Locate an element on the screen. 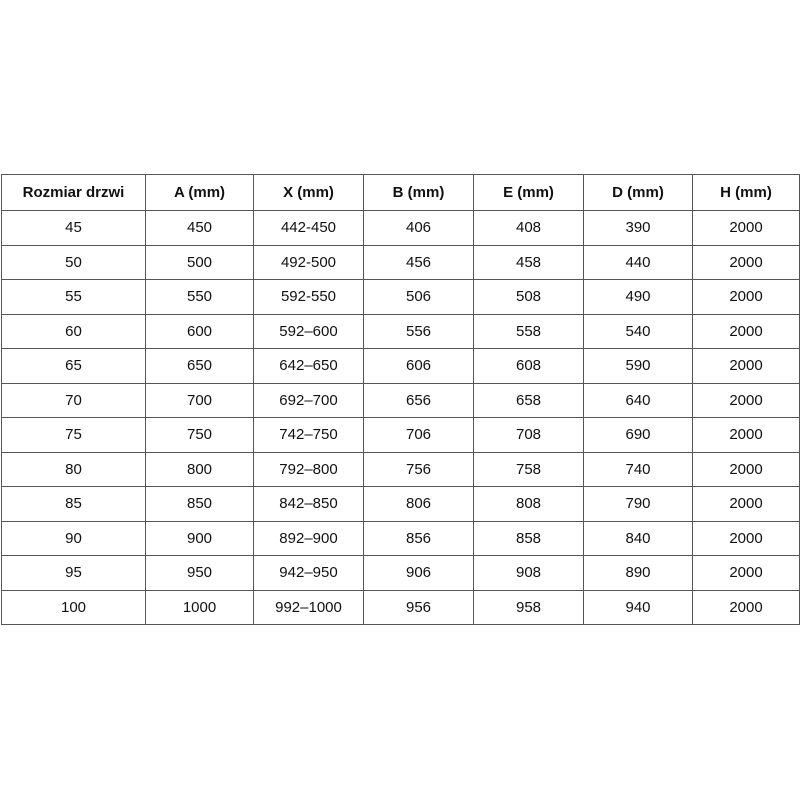 This screenshot has height=800, width=800. table-row: 65 650 642–650 606 608 590 2000 is located at coordinates (400, 366).